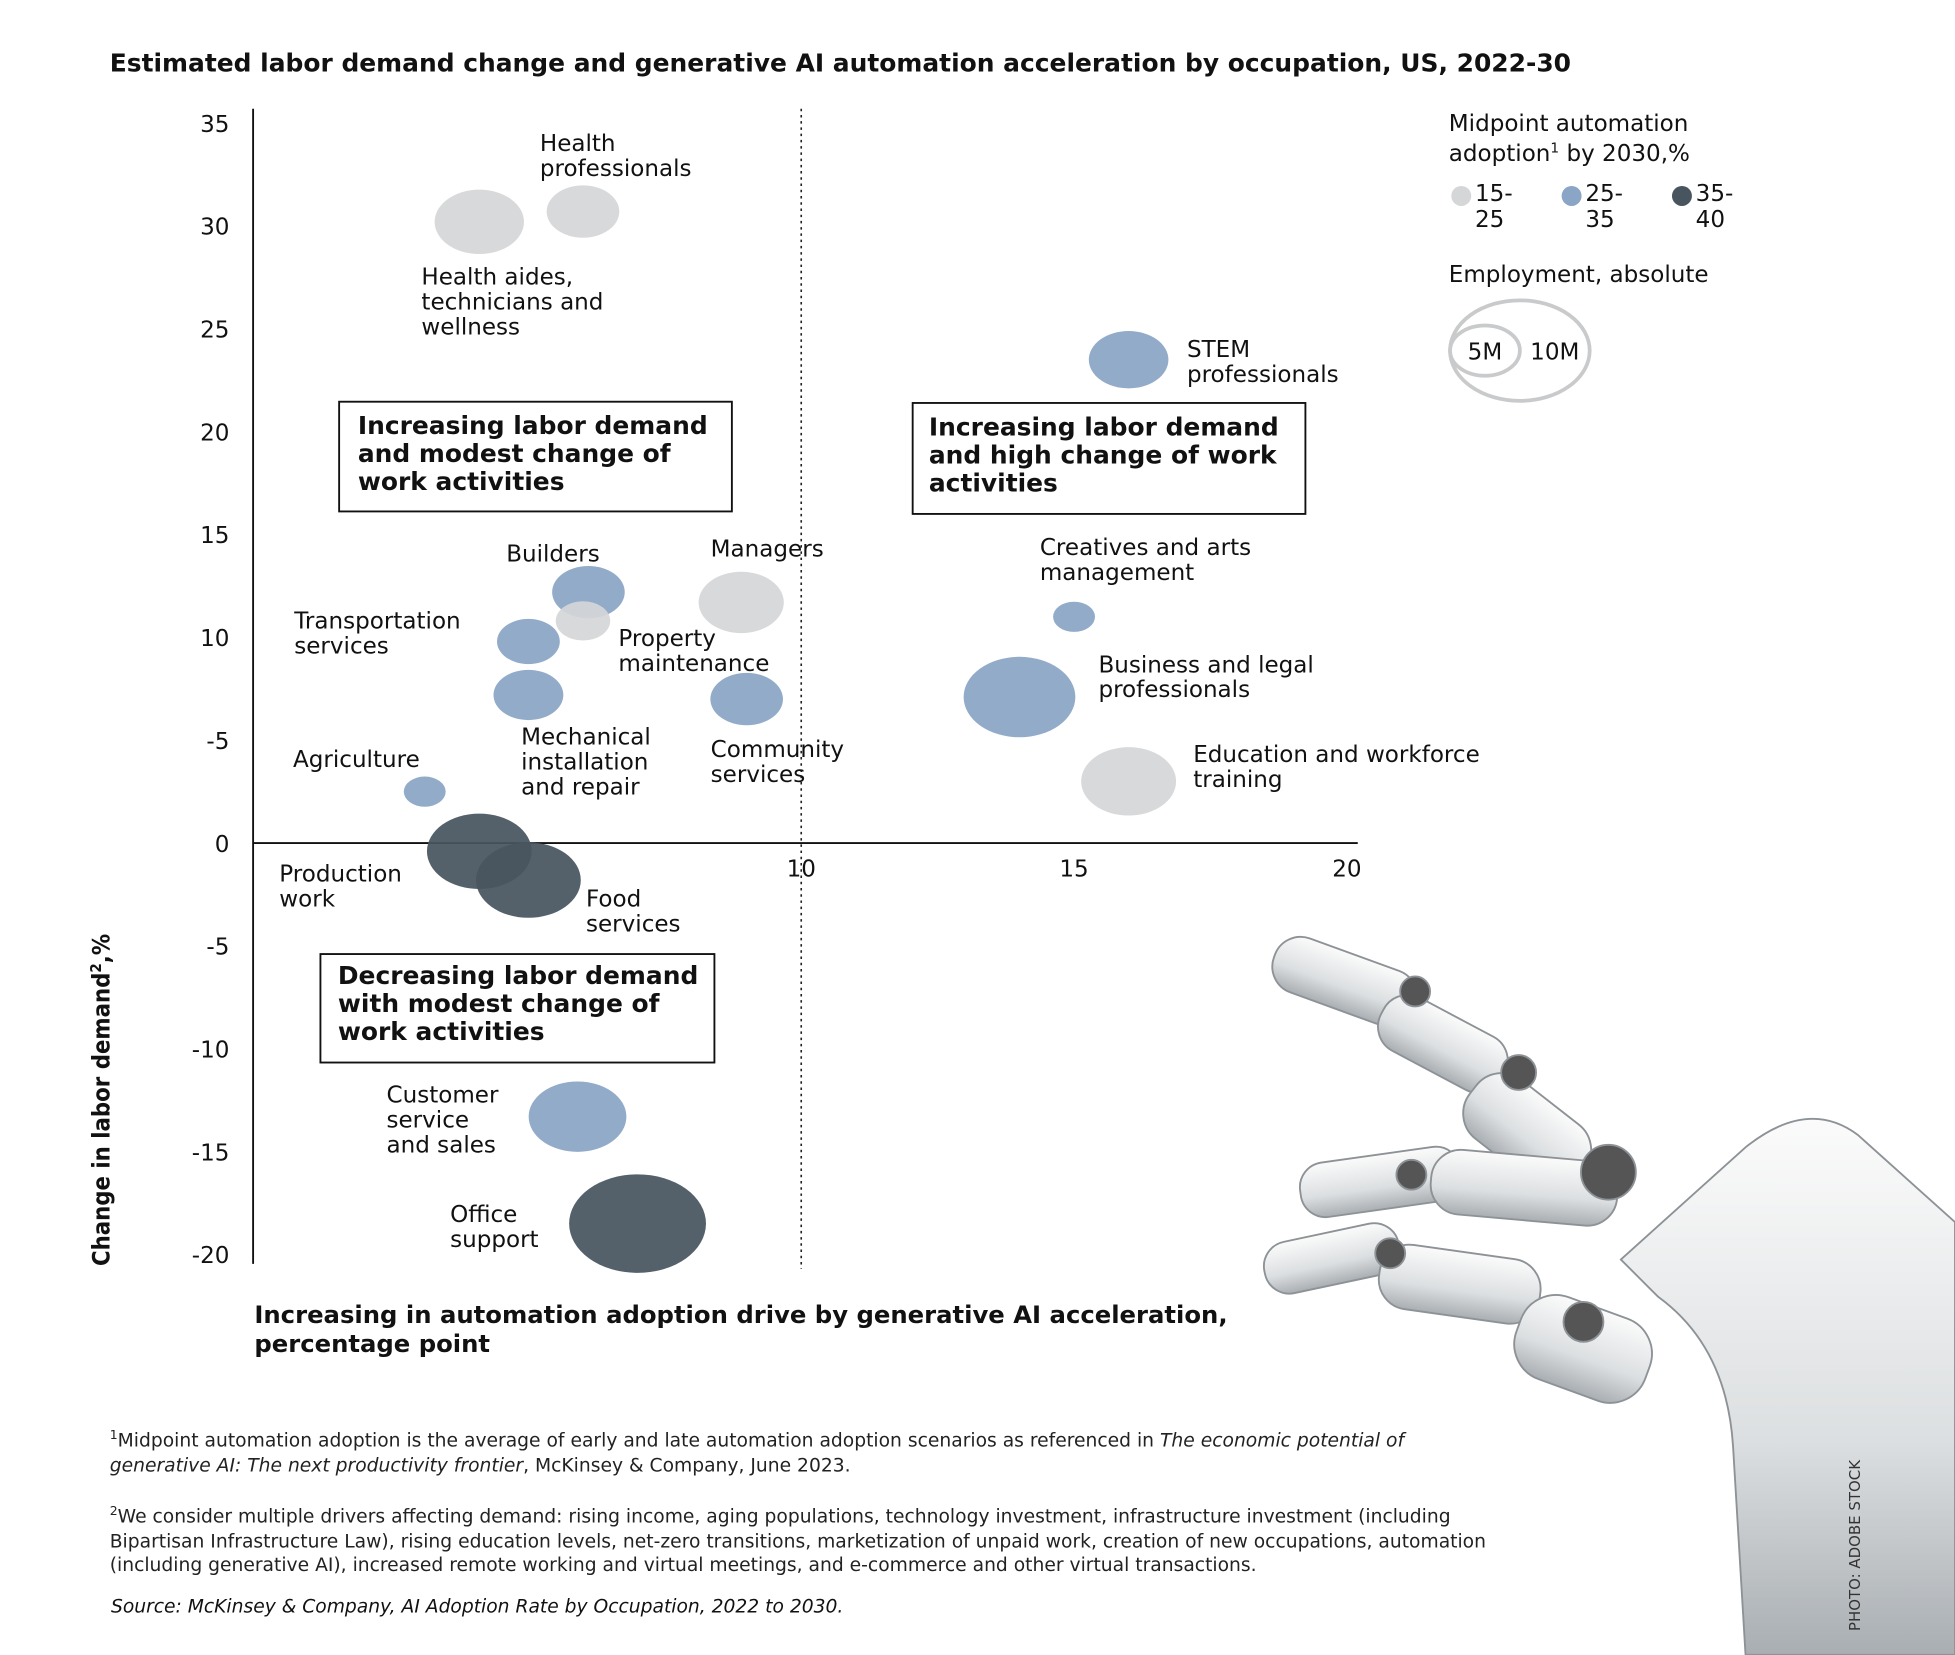 Image resolution: width=1955 pixels, height=1655 pixels. What do you see at coordinates (1554, 352) in the screenshot?
I see `size-legend-label: 10M` at bounding box center [1554, 352].